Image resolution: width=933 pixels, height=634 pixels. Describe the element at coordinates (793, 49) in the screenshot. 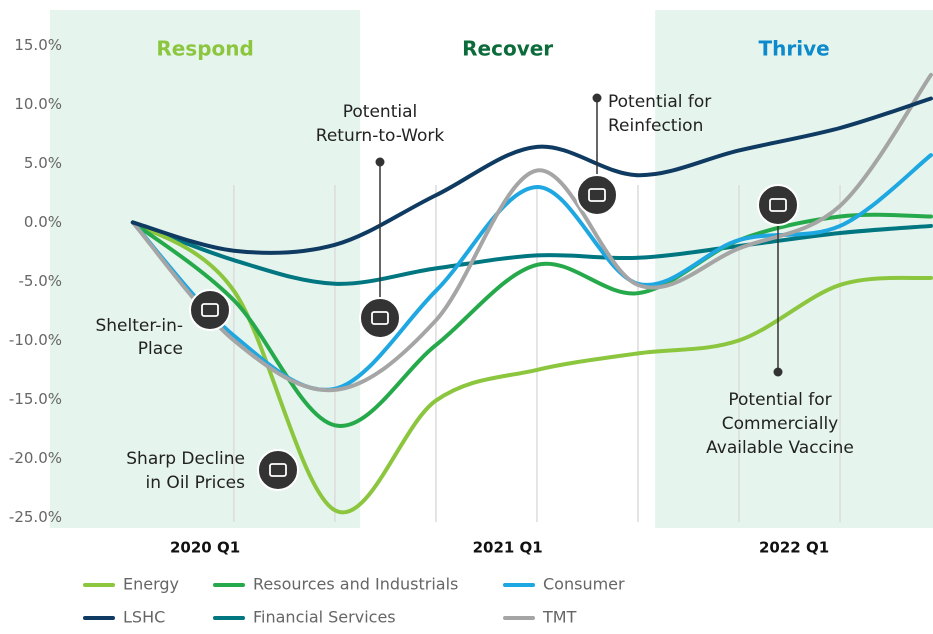

I see `region-title: Thrive` at that location.